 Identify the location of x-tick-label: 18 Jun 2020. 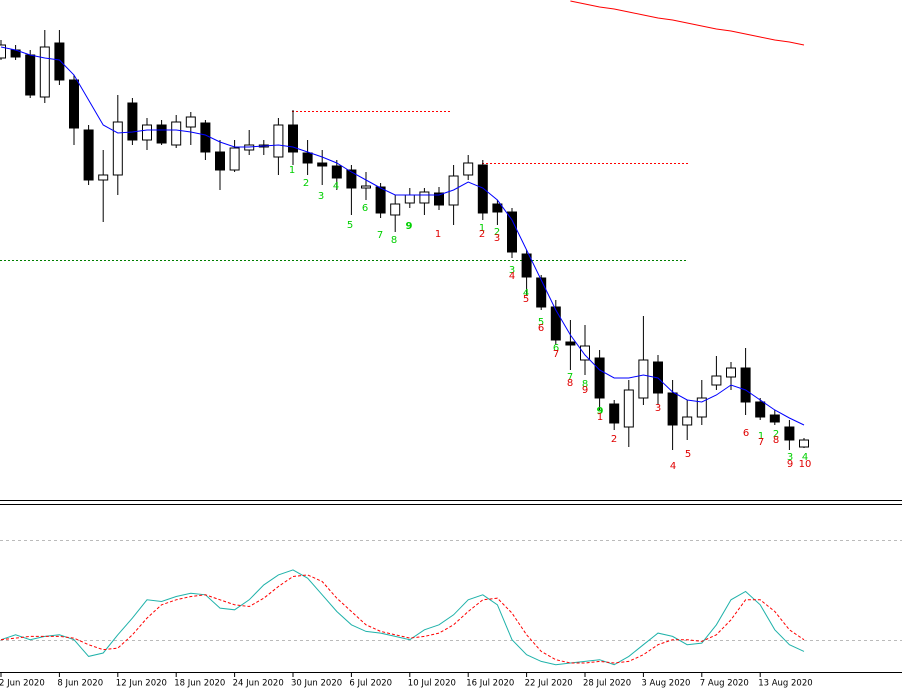
(199, 684).